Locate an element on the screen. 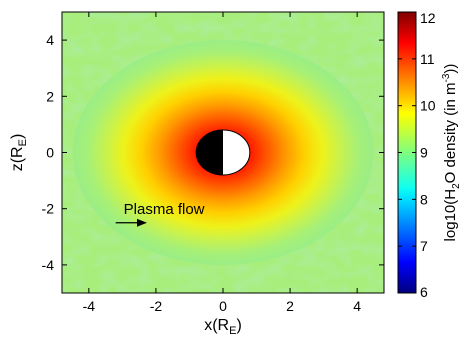 Image resolution: width=468 pixels, height=343 pixels. colorbar-tick-label: 6 is located at coordinates (424, 292).